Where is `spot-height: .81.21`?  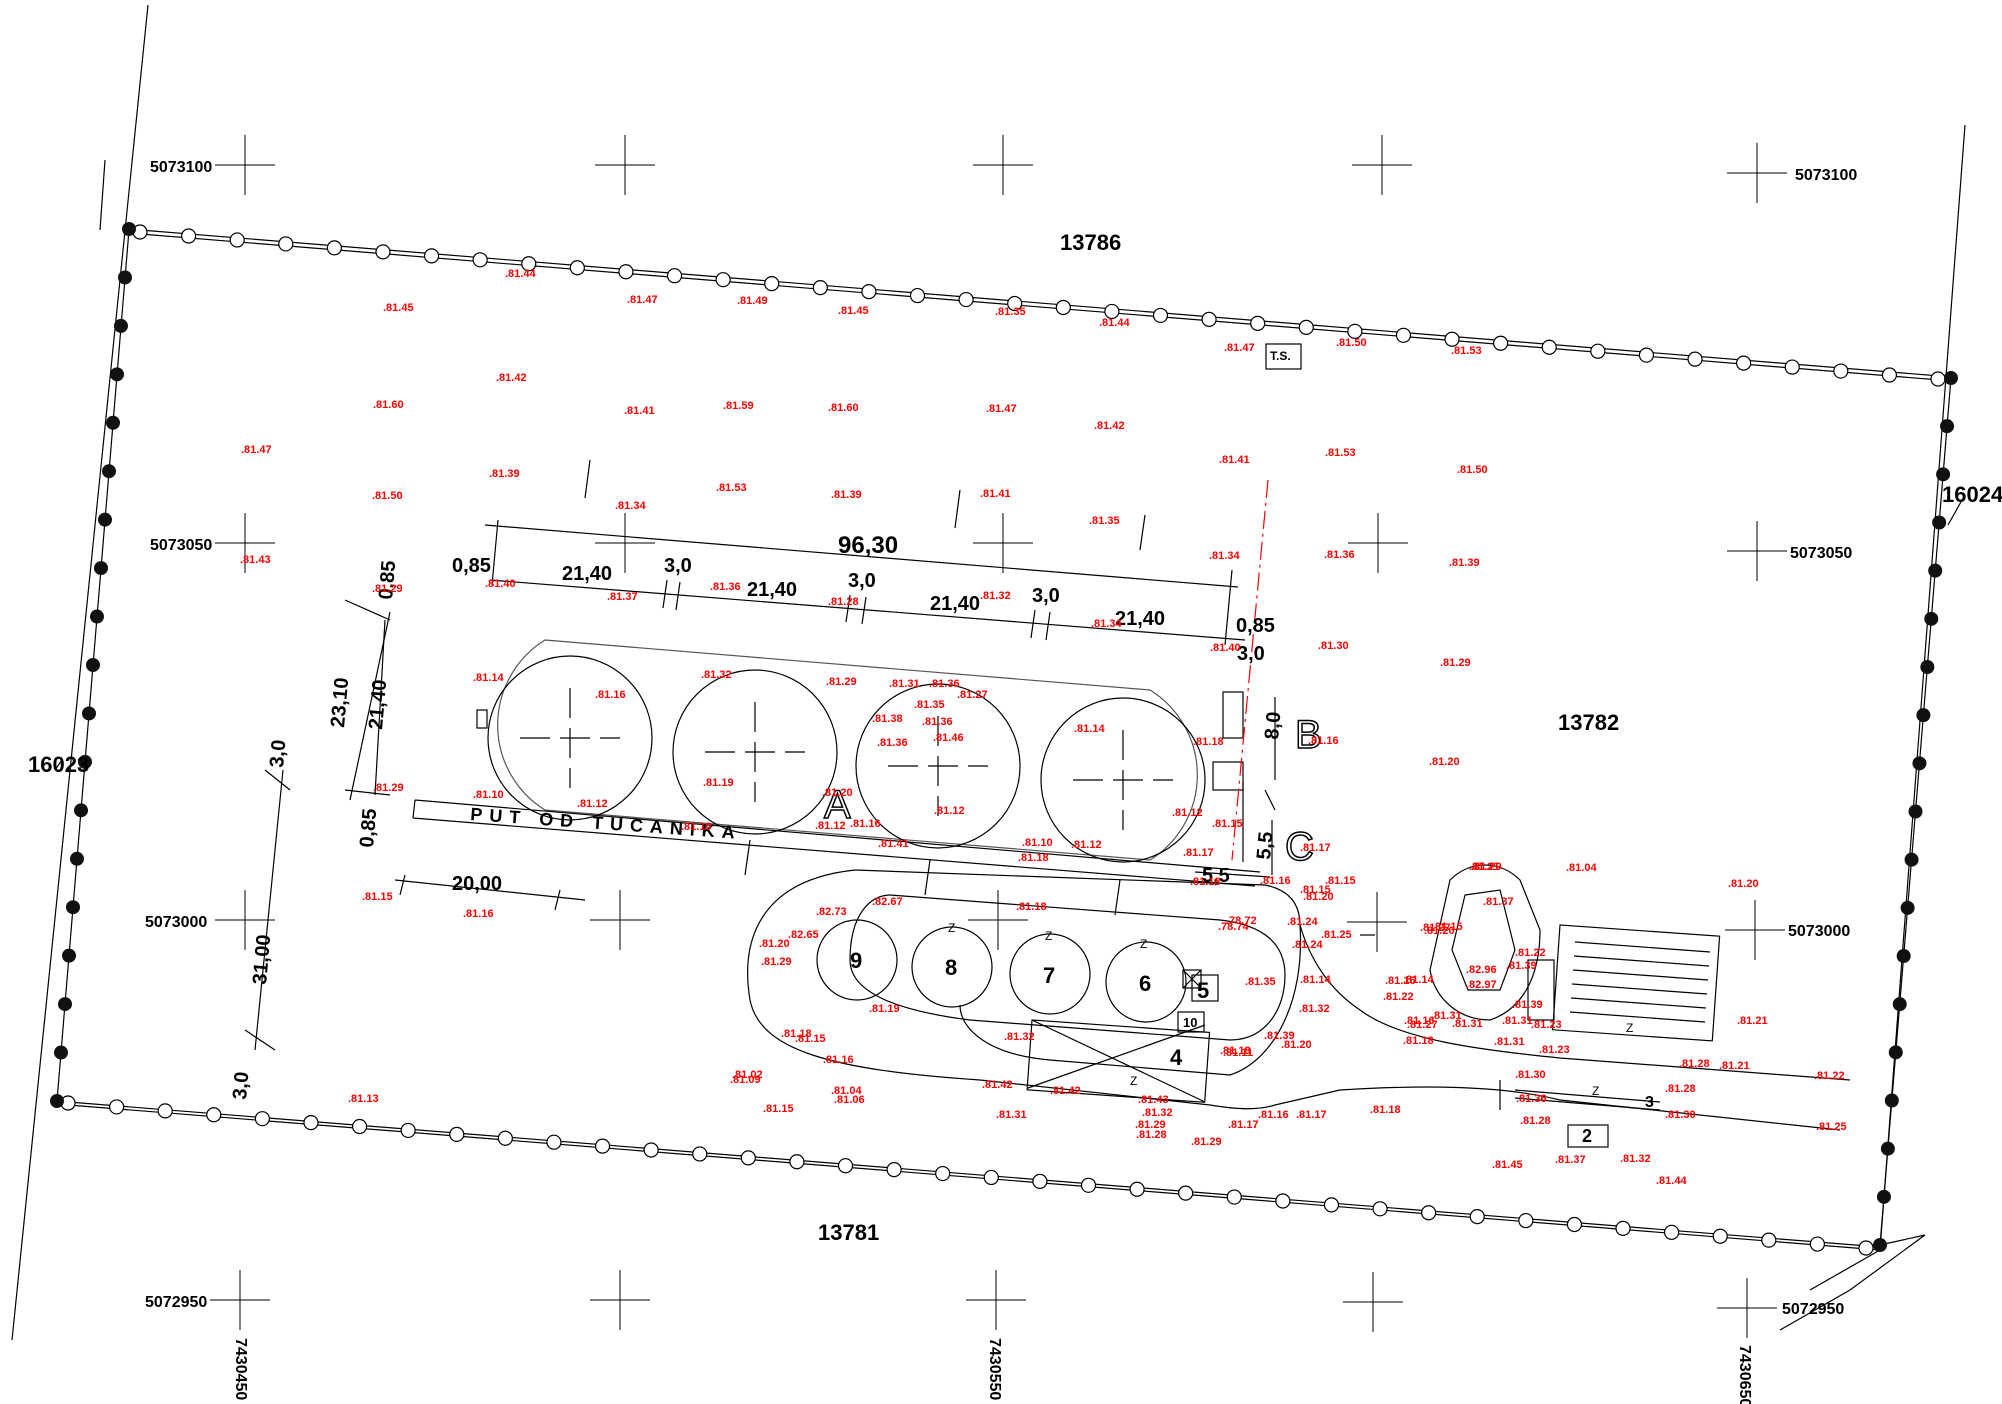 spot-height: .81.21 is located at coordinates (1734, 1066).